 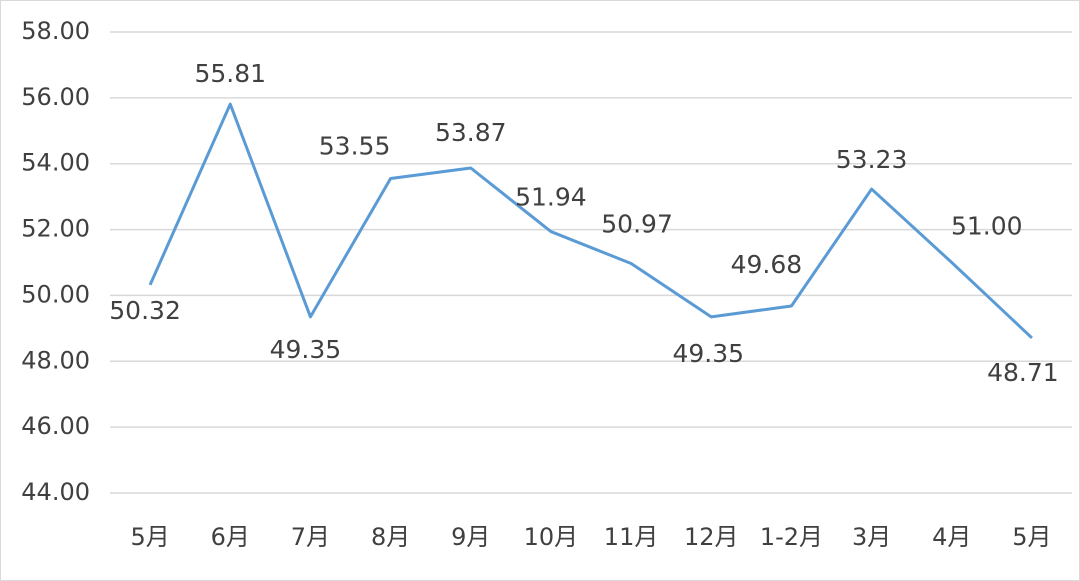 I want to click on data-label: 53.23, so click(x=872, y=159).